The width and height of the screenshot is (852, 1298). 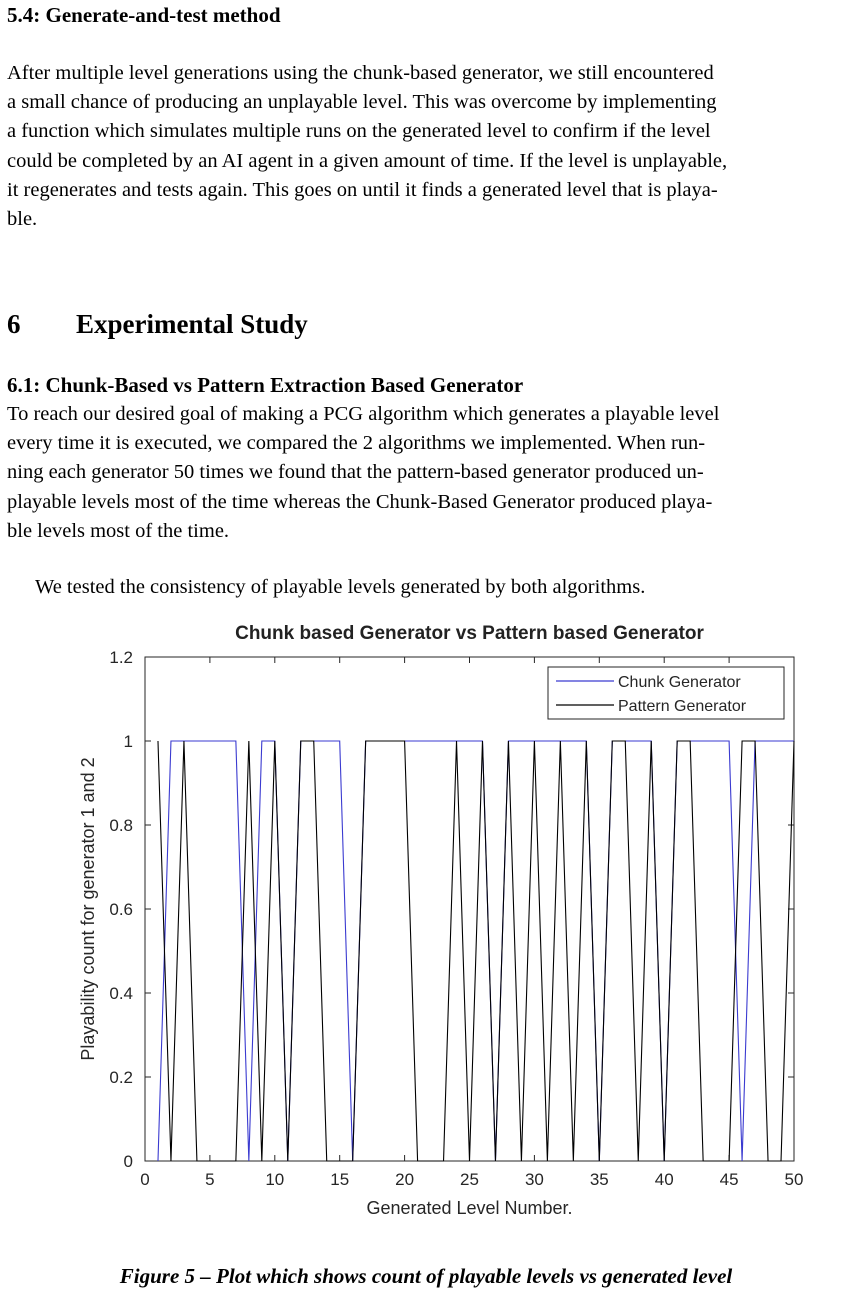 I want to click on x-tick-label: 35, so click(x=599, y=1179).